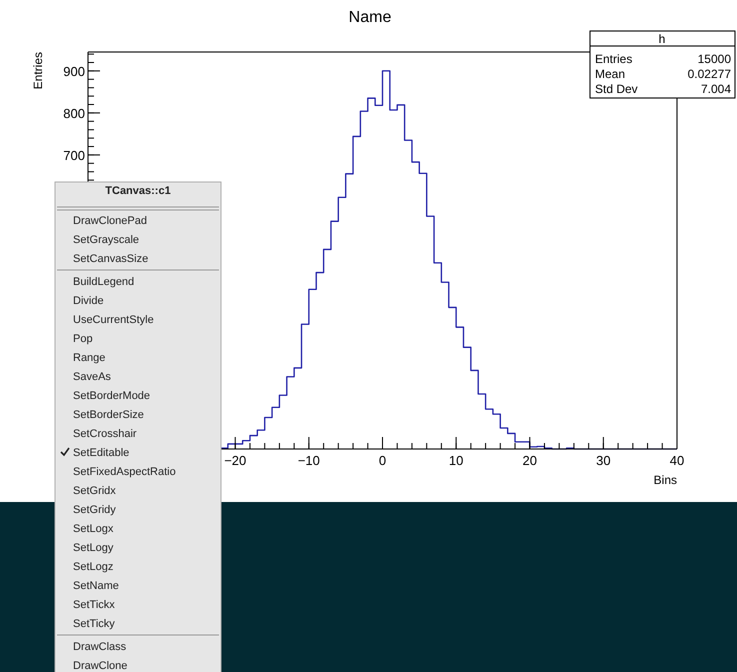 This screenshot has height=672, width=737. I want to click on x-tick-label: −10, so click(309, 460).